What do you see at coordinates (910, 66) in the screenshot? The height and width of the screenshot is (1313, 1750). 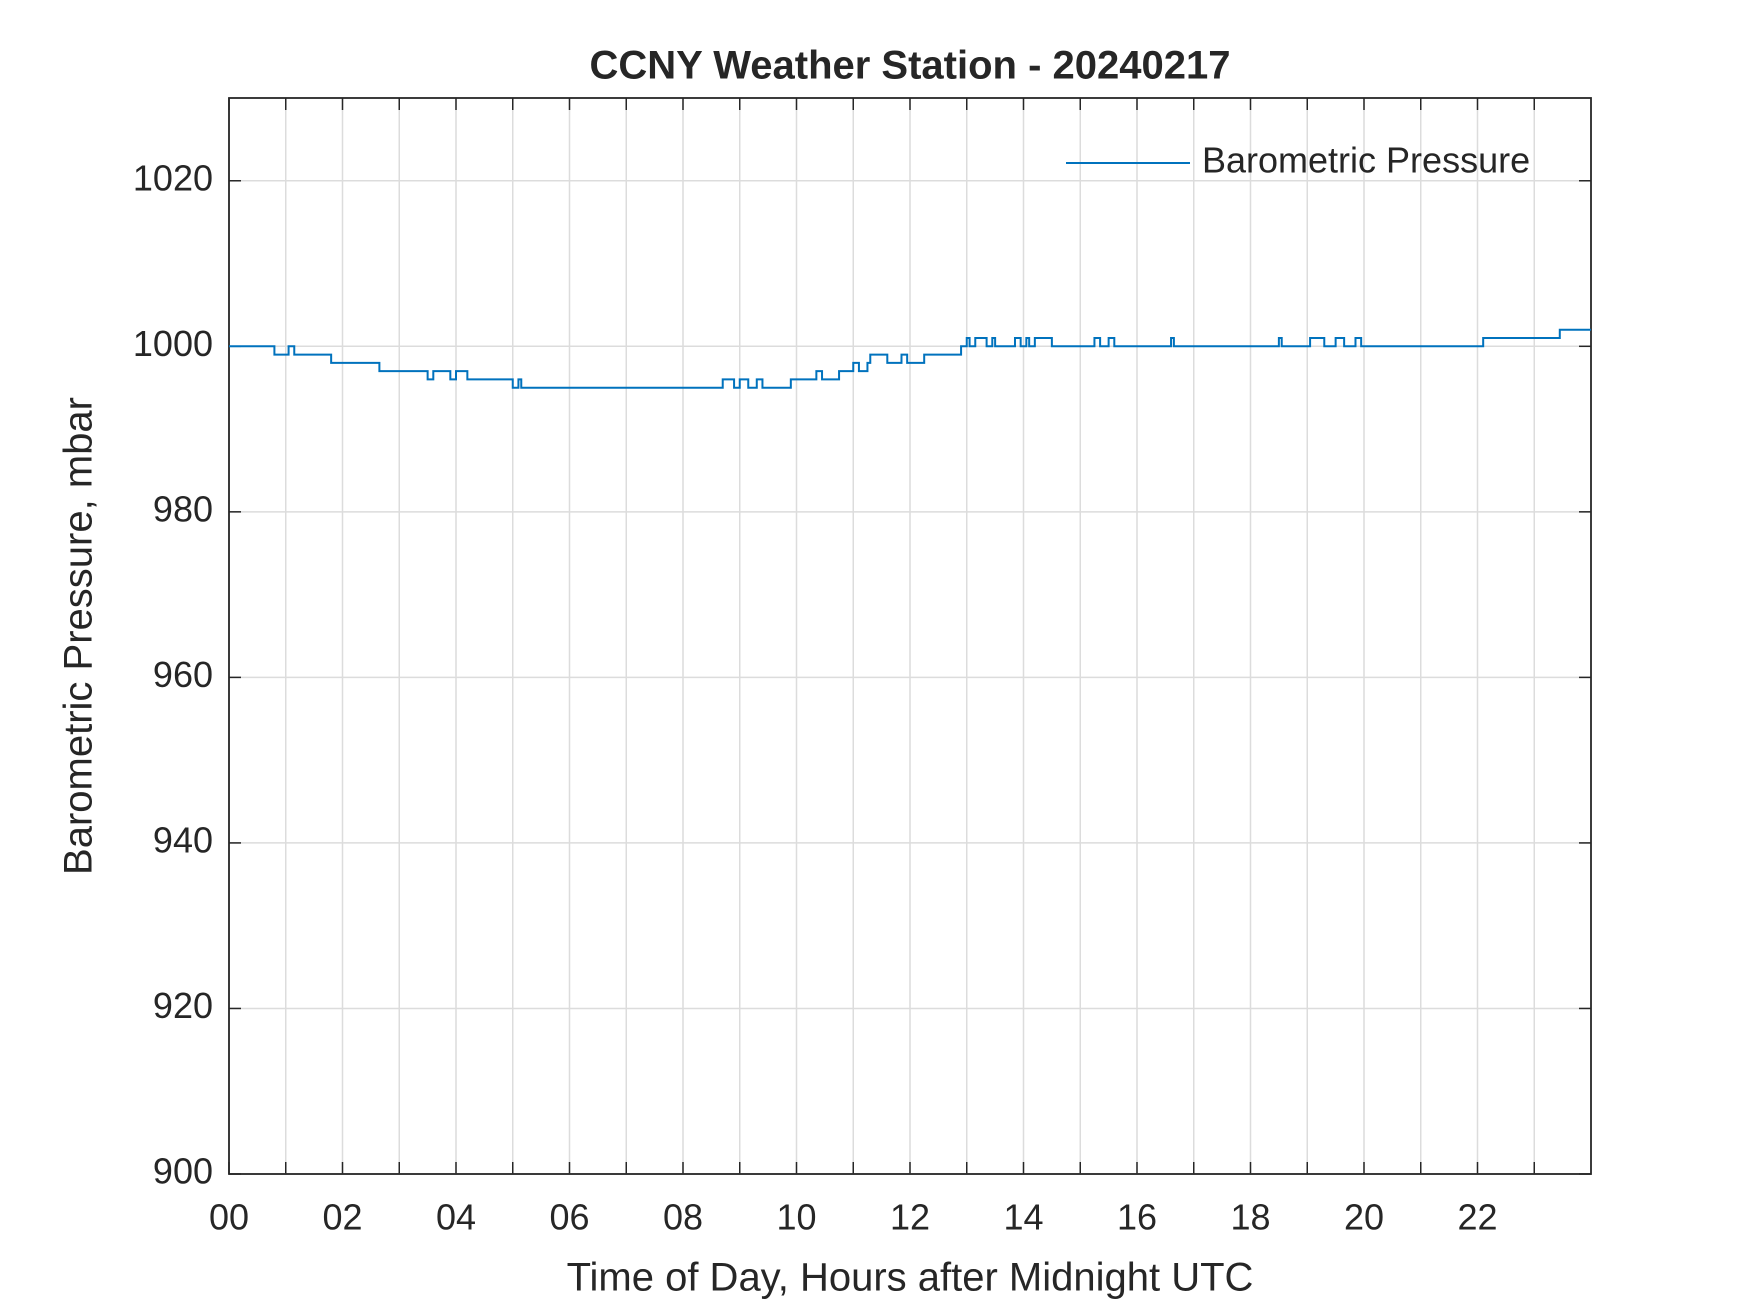 I see `chart-title: CCNY Weather Station - 20240217` at bounding box center [910, 66].